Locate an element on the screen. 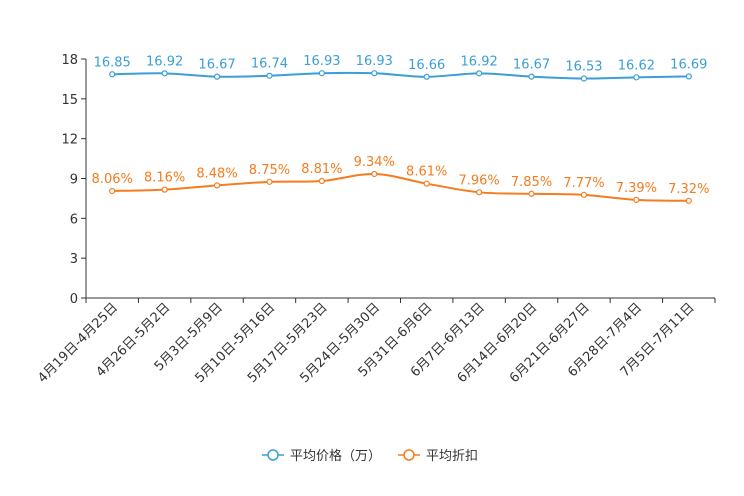 Image resolution: width=744 pixels, height=496 pixels. data-label: 16.53 is located at coordinates (583, 67).